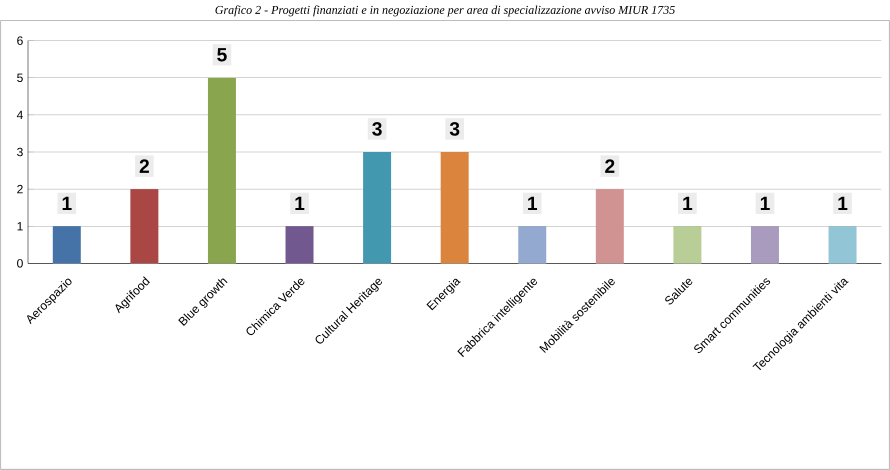 This screenshot has width=890, height=470. I want to click on y-tick-label: 5, so click(20, 78).